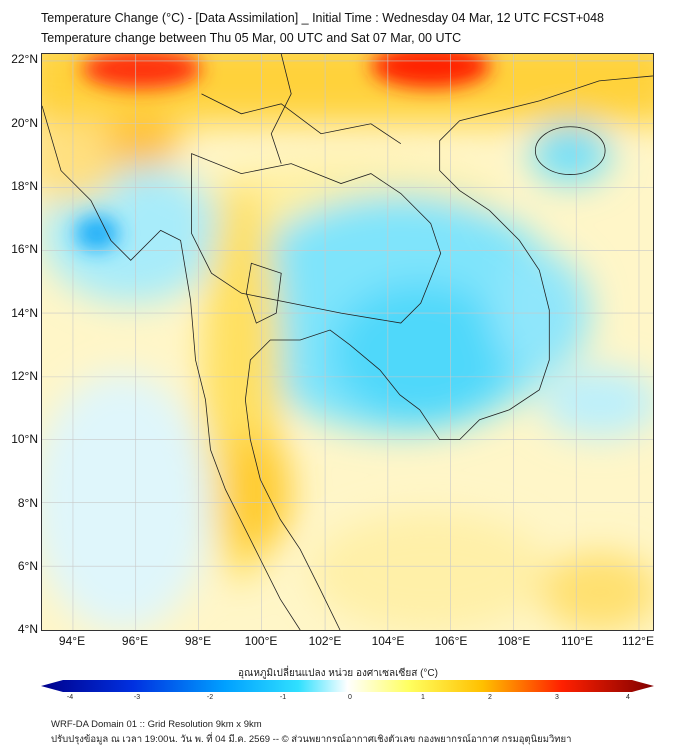 This screenshot has width=676, height=756. I want to click on colorbar-tick: 2, so click(490, 697).